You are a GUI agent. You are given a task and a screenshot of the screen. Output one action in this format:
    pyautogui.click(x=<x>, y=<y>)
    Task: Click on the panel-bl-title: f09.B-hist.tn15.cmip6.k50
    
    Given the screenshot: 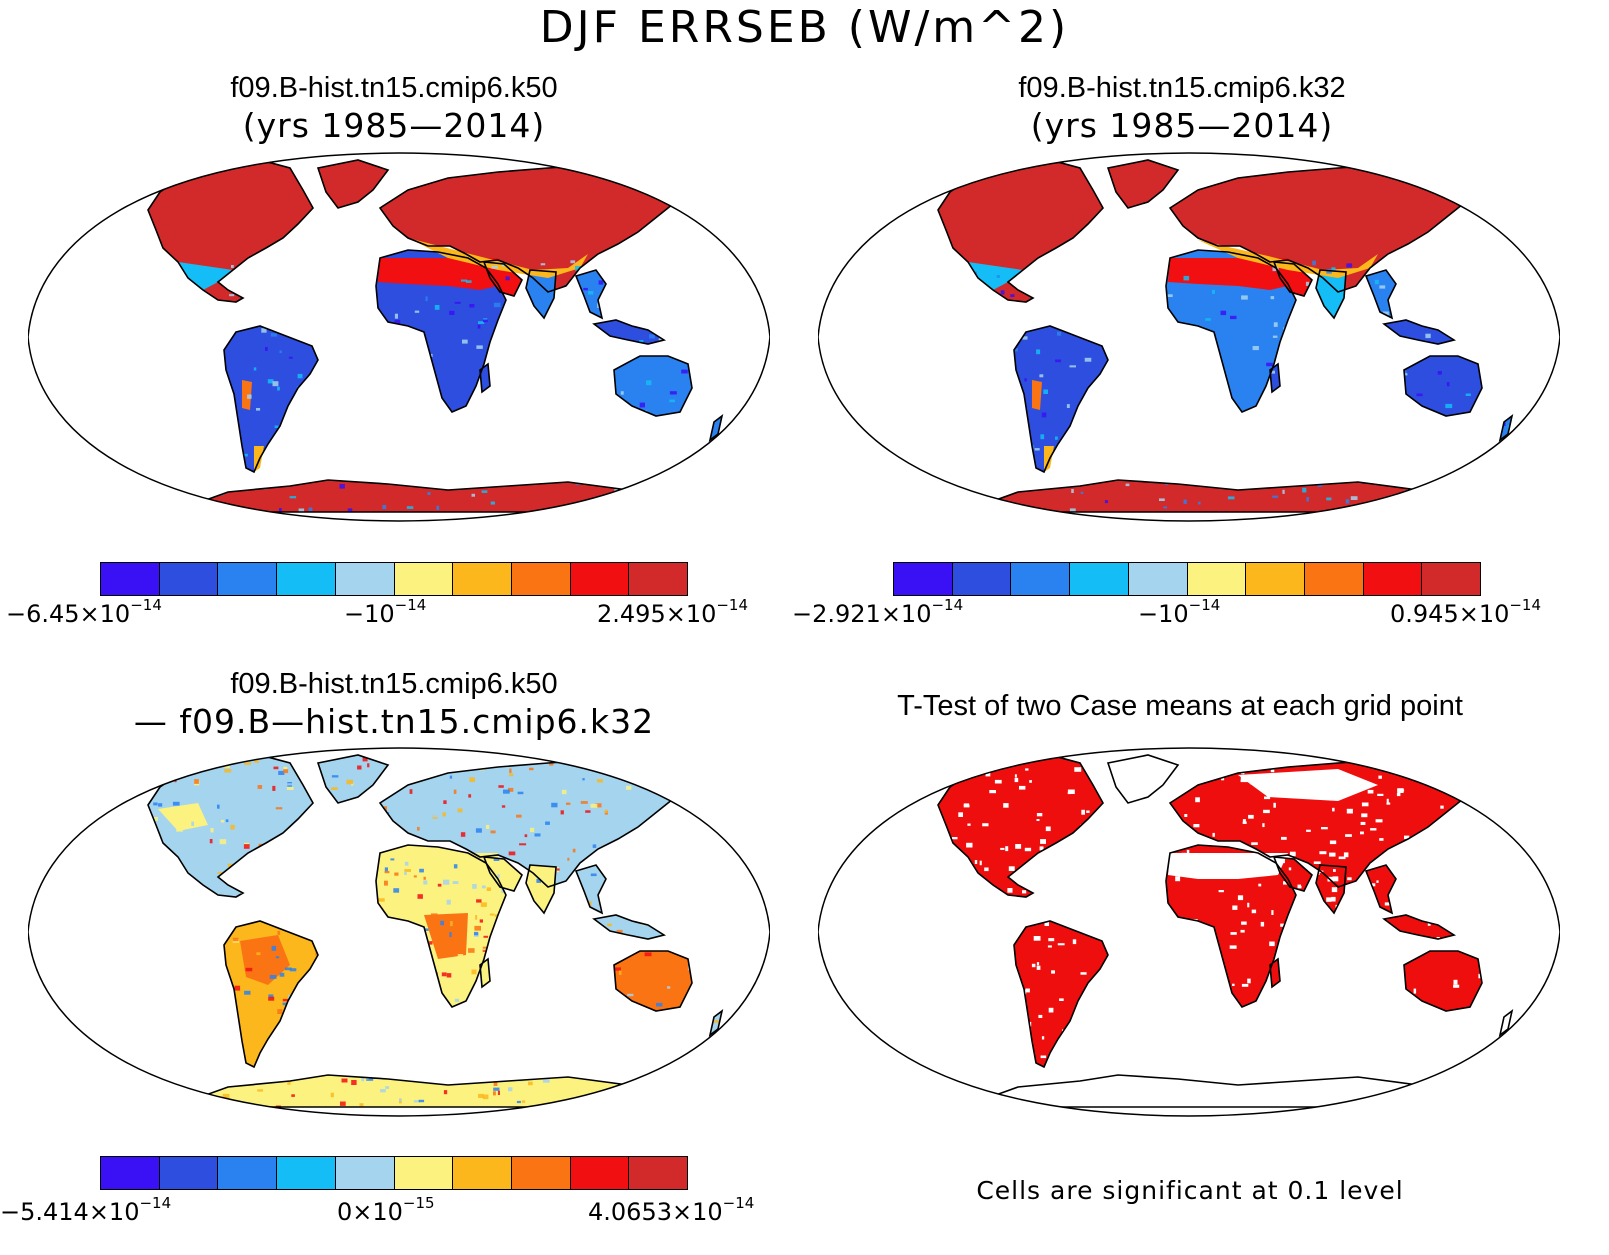 What is the action you would take?
    pyautogui.click(x=394, y=684)
    